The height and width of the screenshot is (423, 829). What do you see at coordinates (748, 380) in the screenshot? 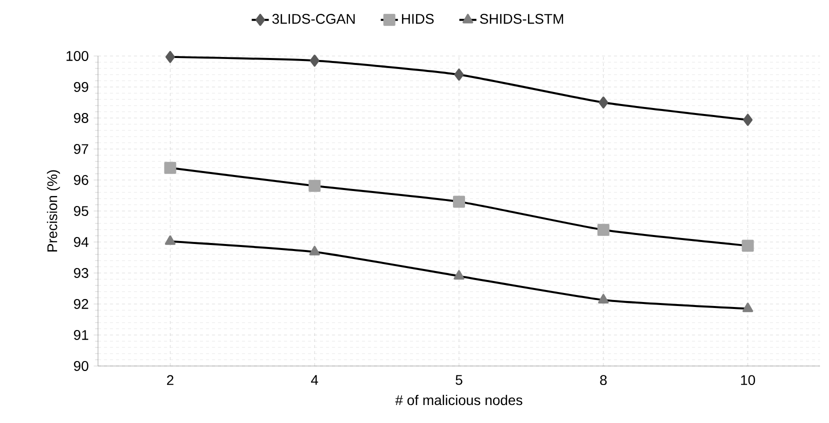
I see `x-tick-label: 10` at bounding box center [748, 380].